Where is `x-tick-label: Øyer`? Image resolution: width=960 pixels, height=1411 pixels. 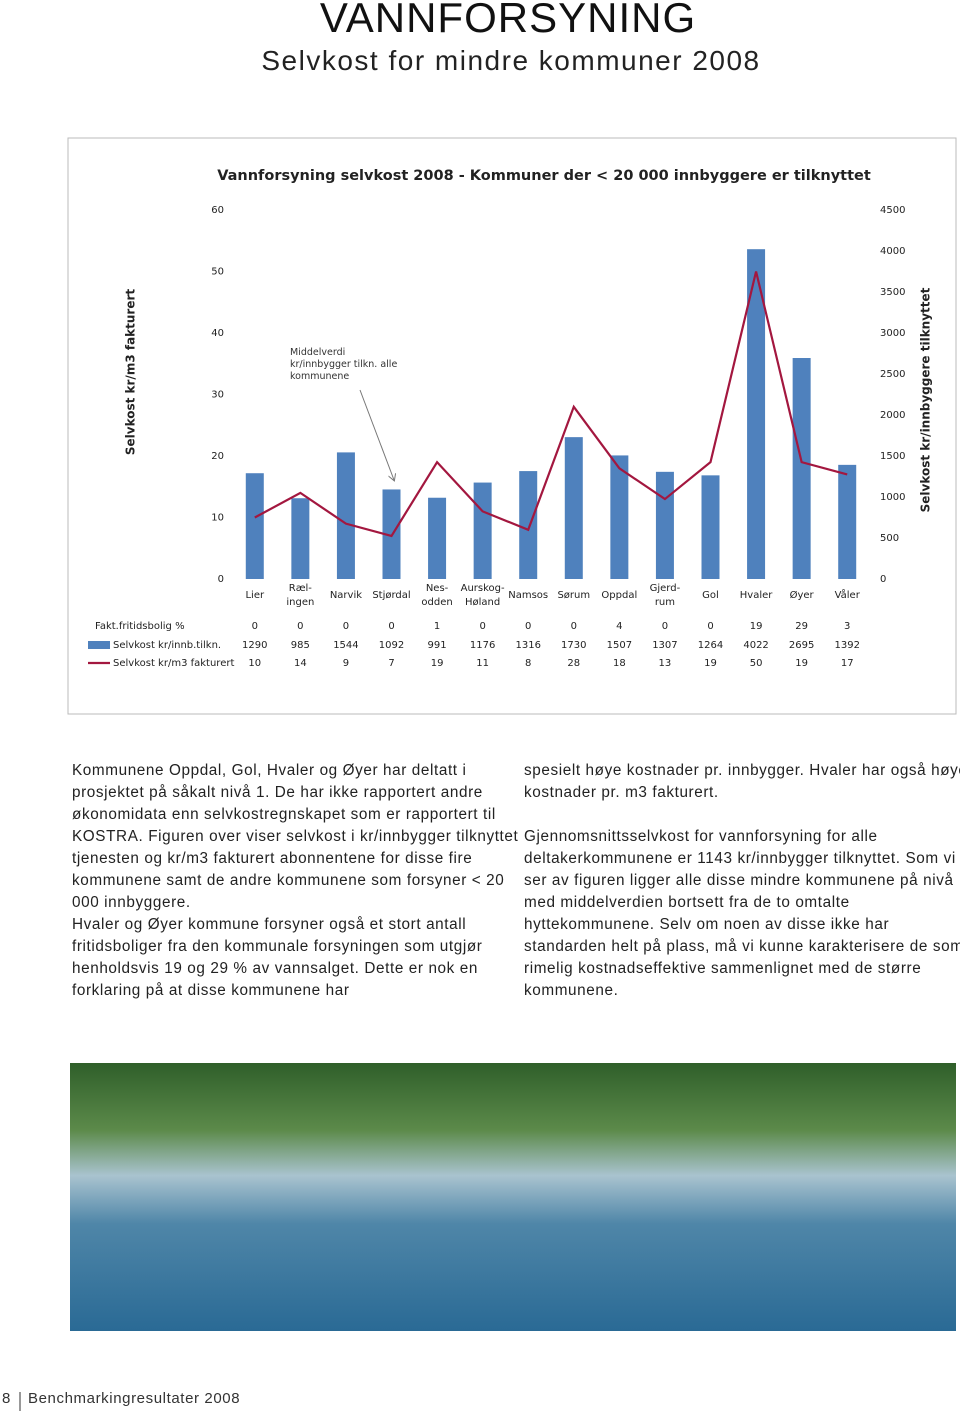
x-tick-label: Øyer is located at coordinates (801, 595).